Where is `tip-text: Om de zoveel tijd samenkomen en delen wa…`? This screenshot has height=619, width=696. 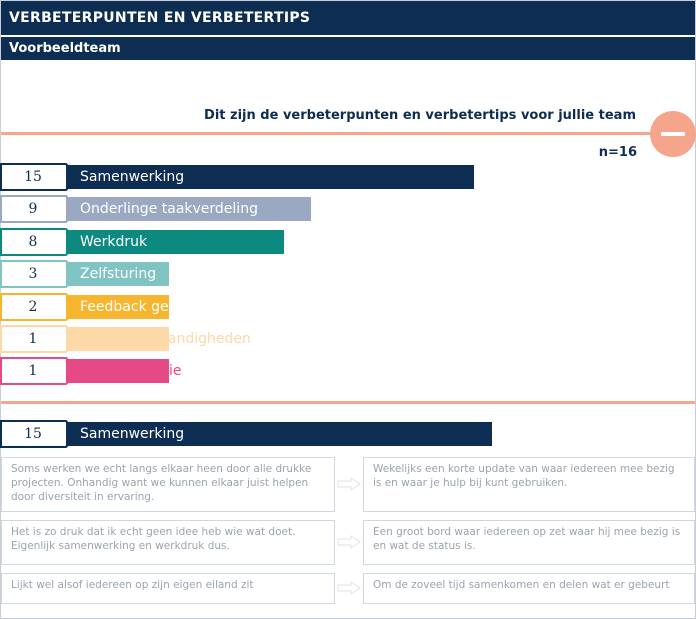 tip-text: Om de zoveel tijd samenkomen en delen wa… is located at coordinates (521, 585).